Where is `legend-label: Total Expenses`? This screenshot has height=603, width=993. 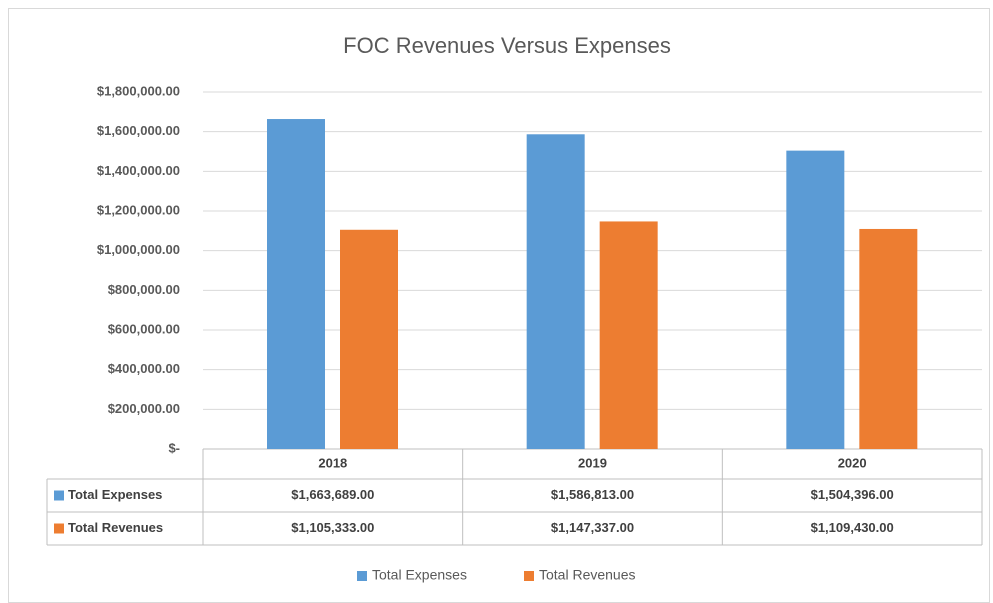
legend-label: Total Expenses is located at coordinates (419, 575).